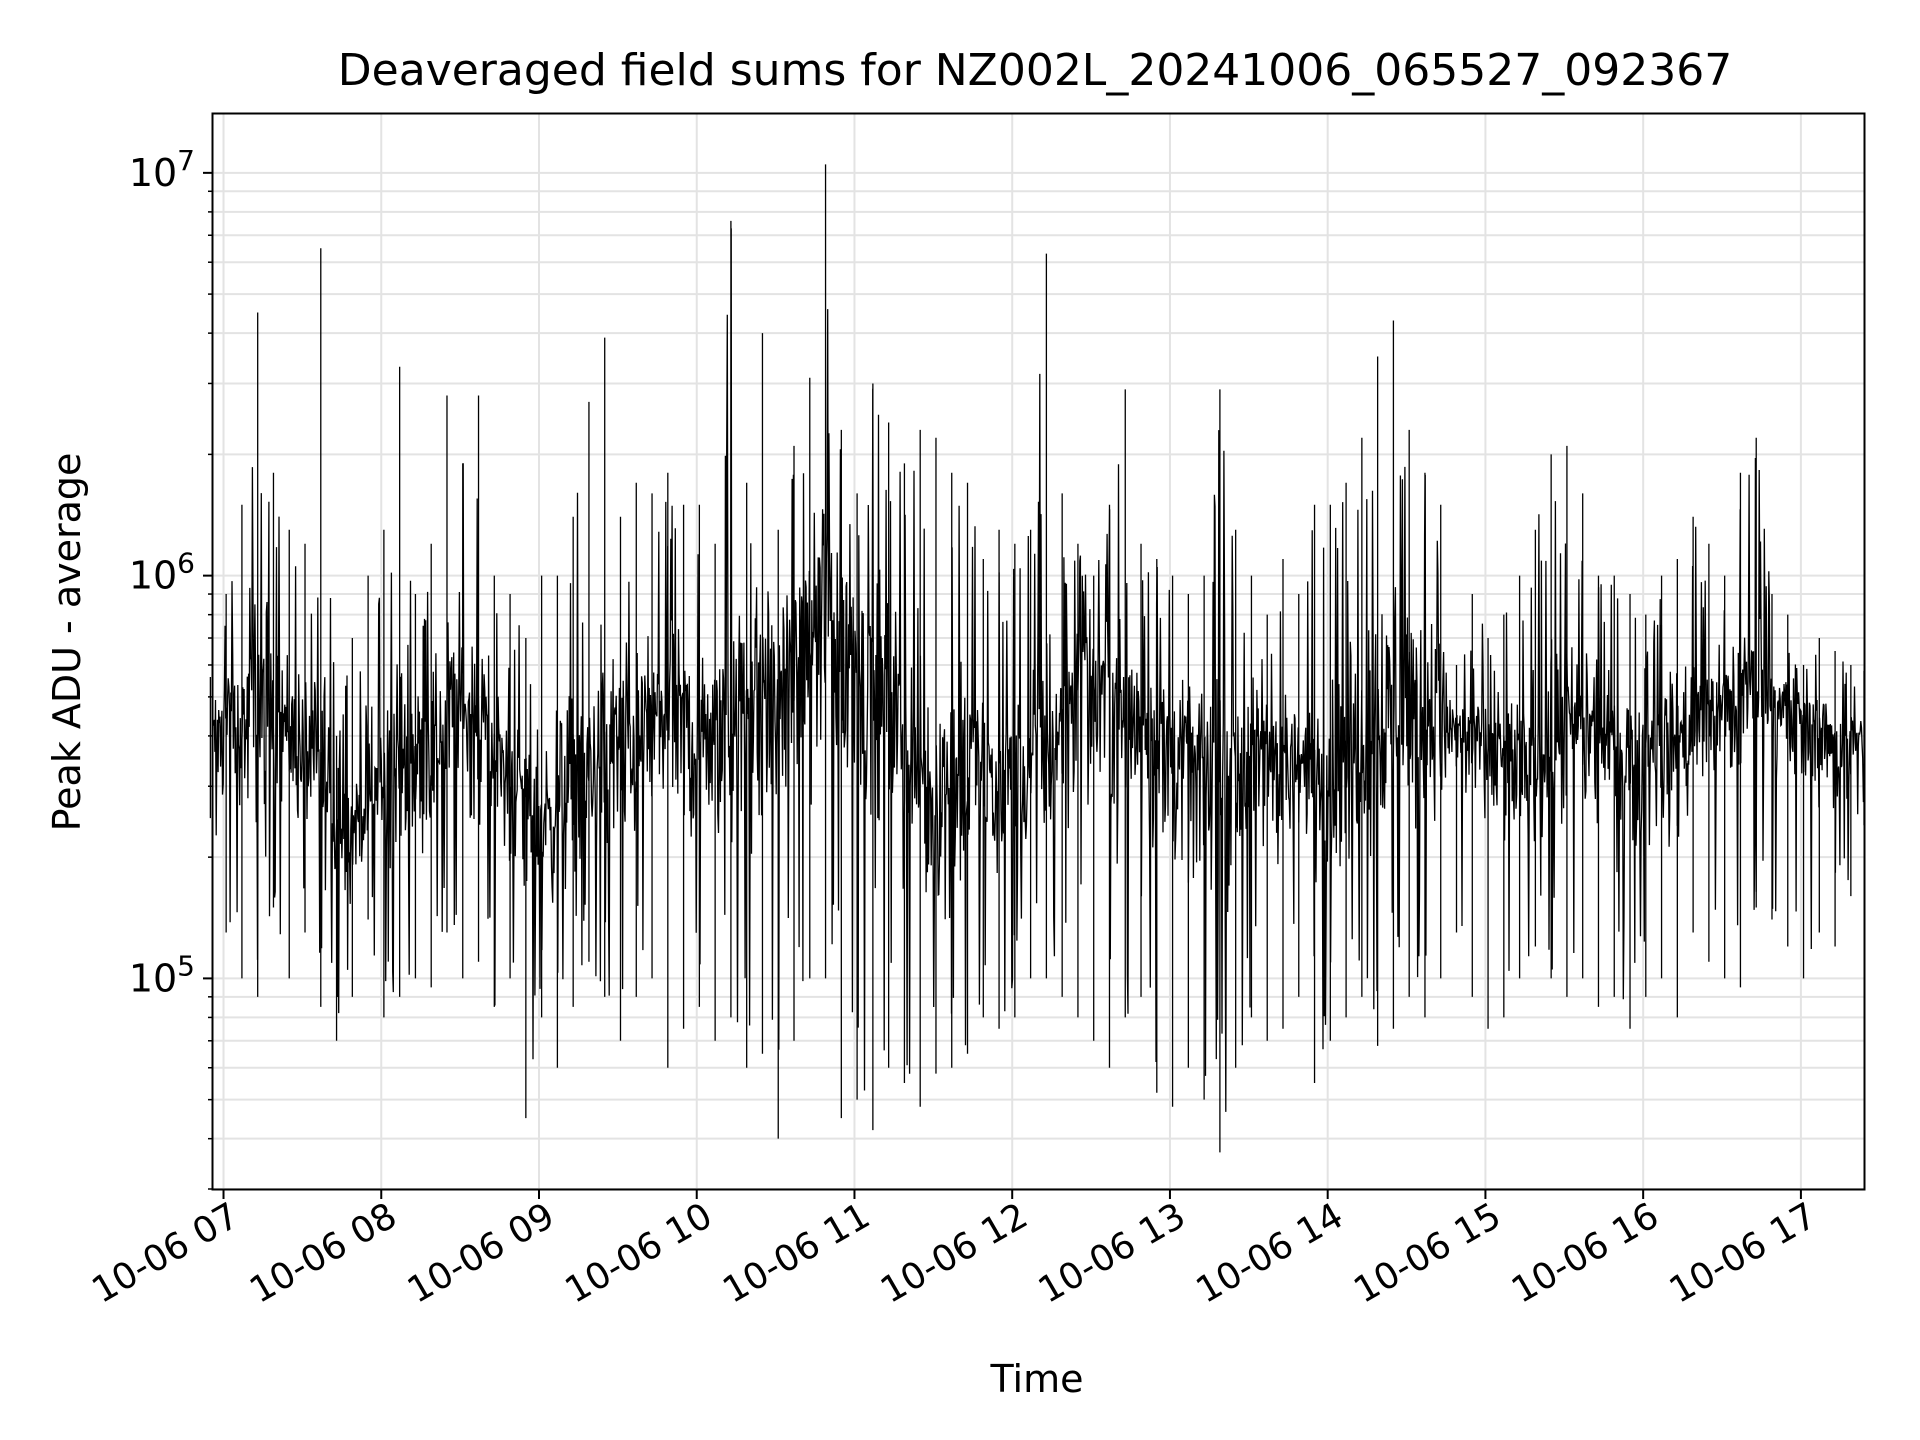  What do you see at coordinates (67, 642) in the screenshot?
I see `y-axis-label: Peak ADU - average` at bounding box center [67, 642].